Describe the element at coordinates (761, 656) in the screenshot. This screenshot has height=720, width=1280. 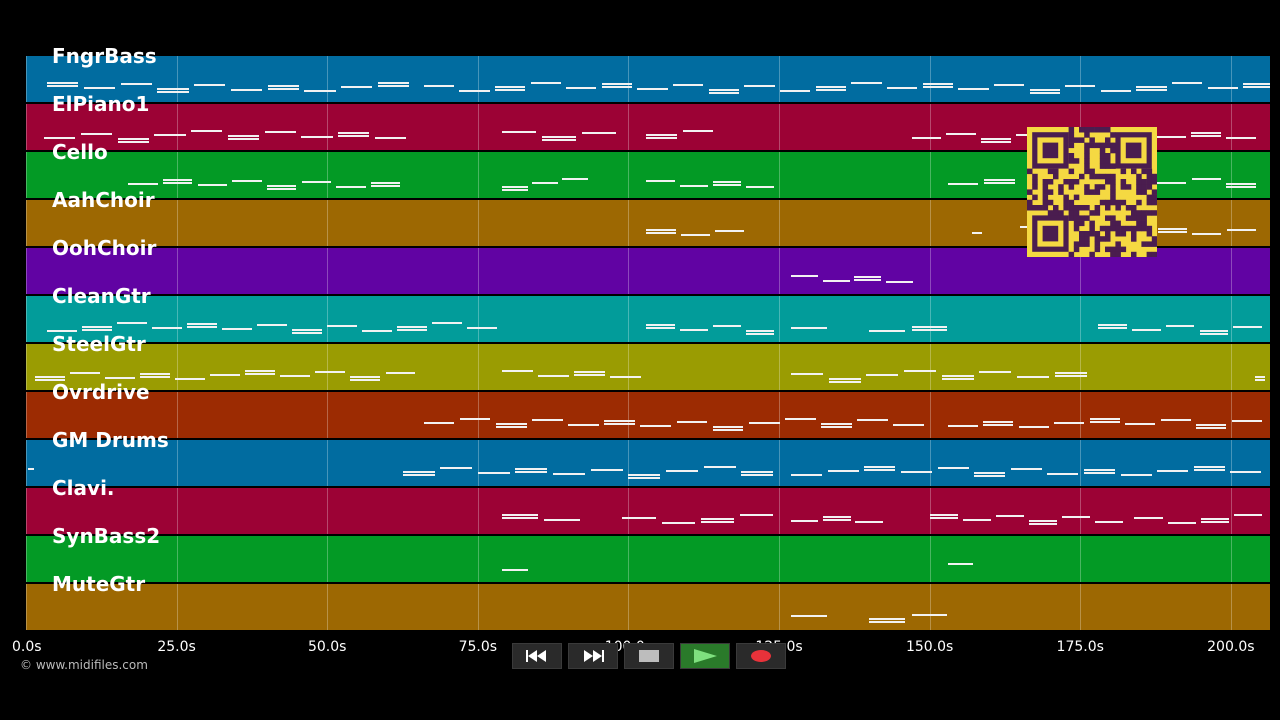
I see `record-button` at that location.